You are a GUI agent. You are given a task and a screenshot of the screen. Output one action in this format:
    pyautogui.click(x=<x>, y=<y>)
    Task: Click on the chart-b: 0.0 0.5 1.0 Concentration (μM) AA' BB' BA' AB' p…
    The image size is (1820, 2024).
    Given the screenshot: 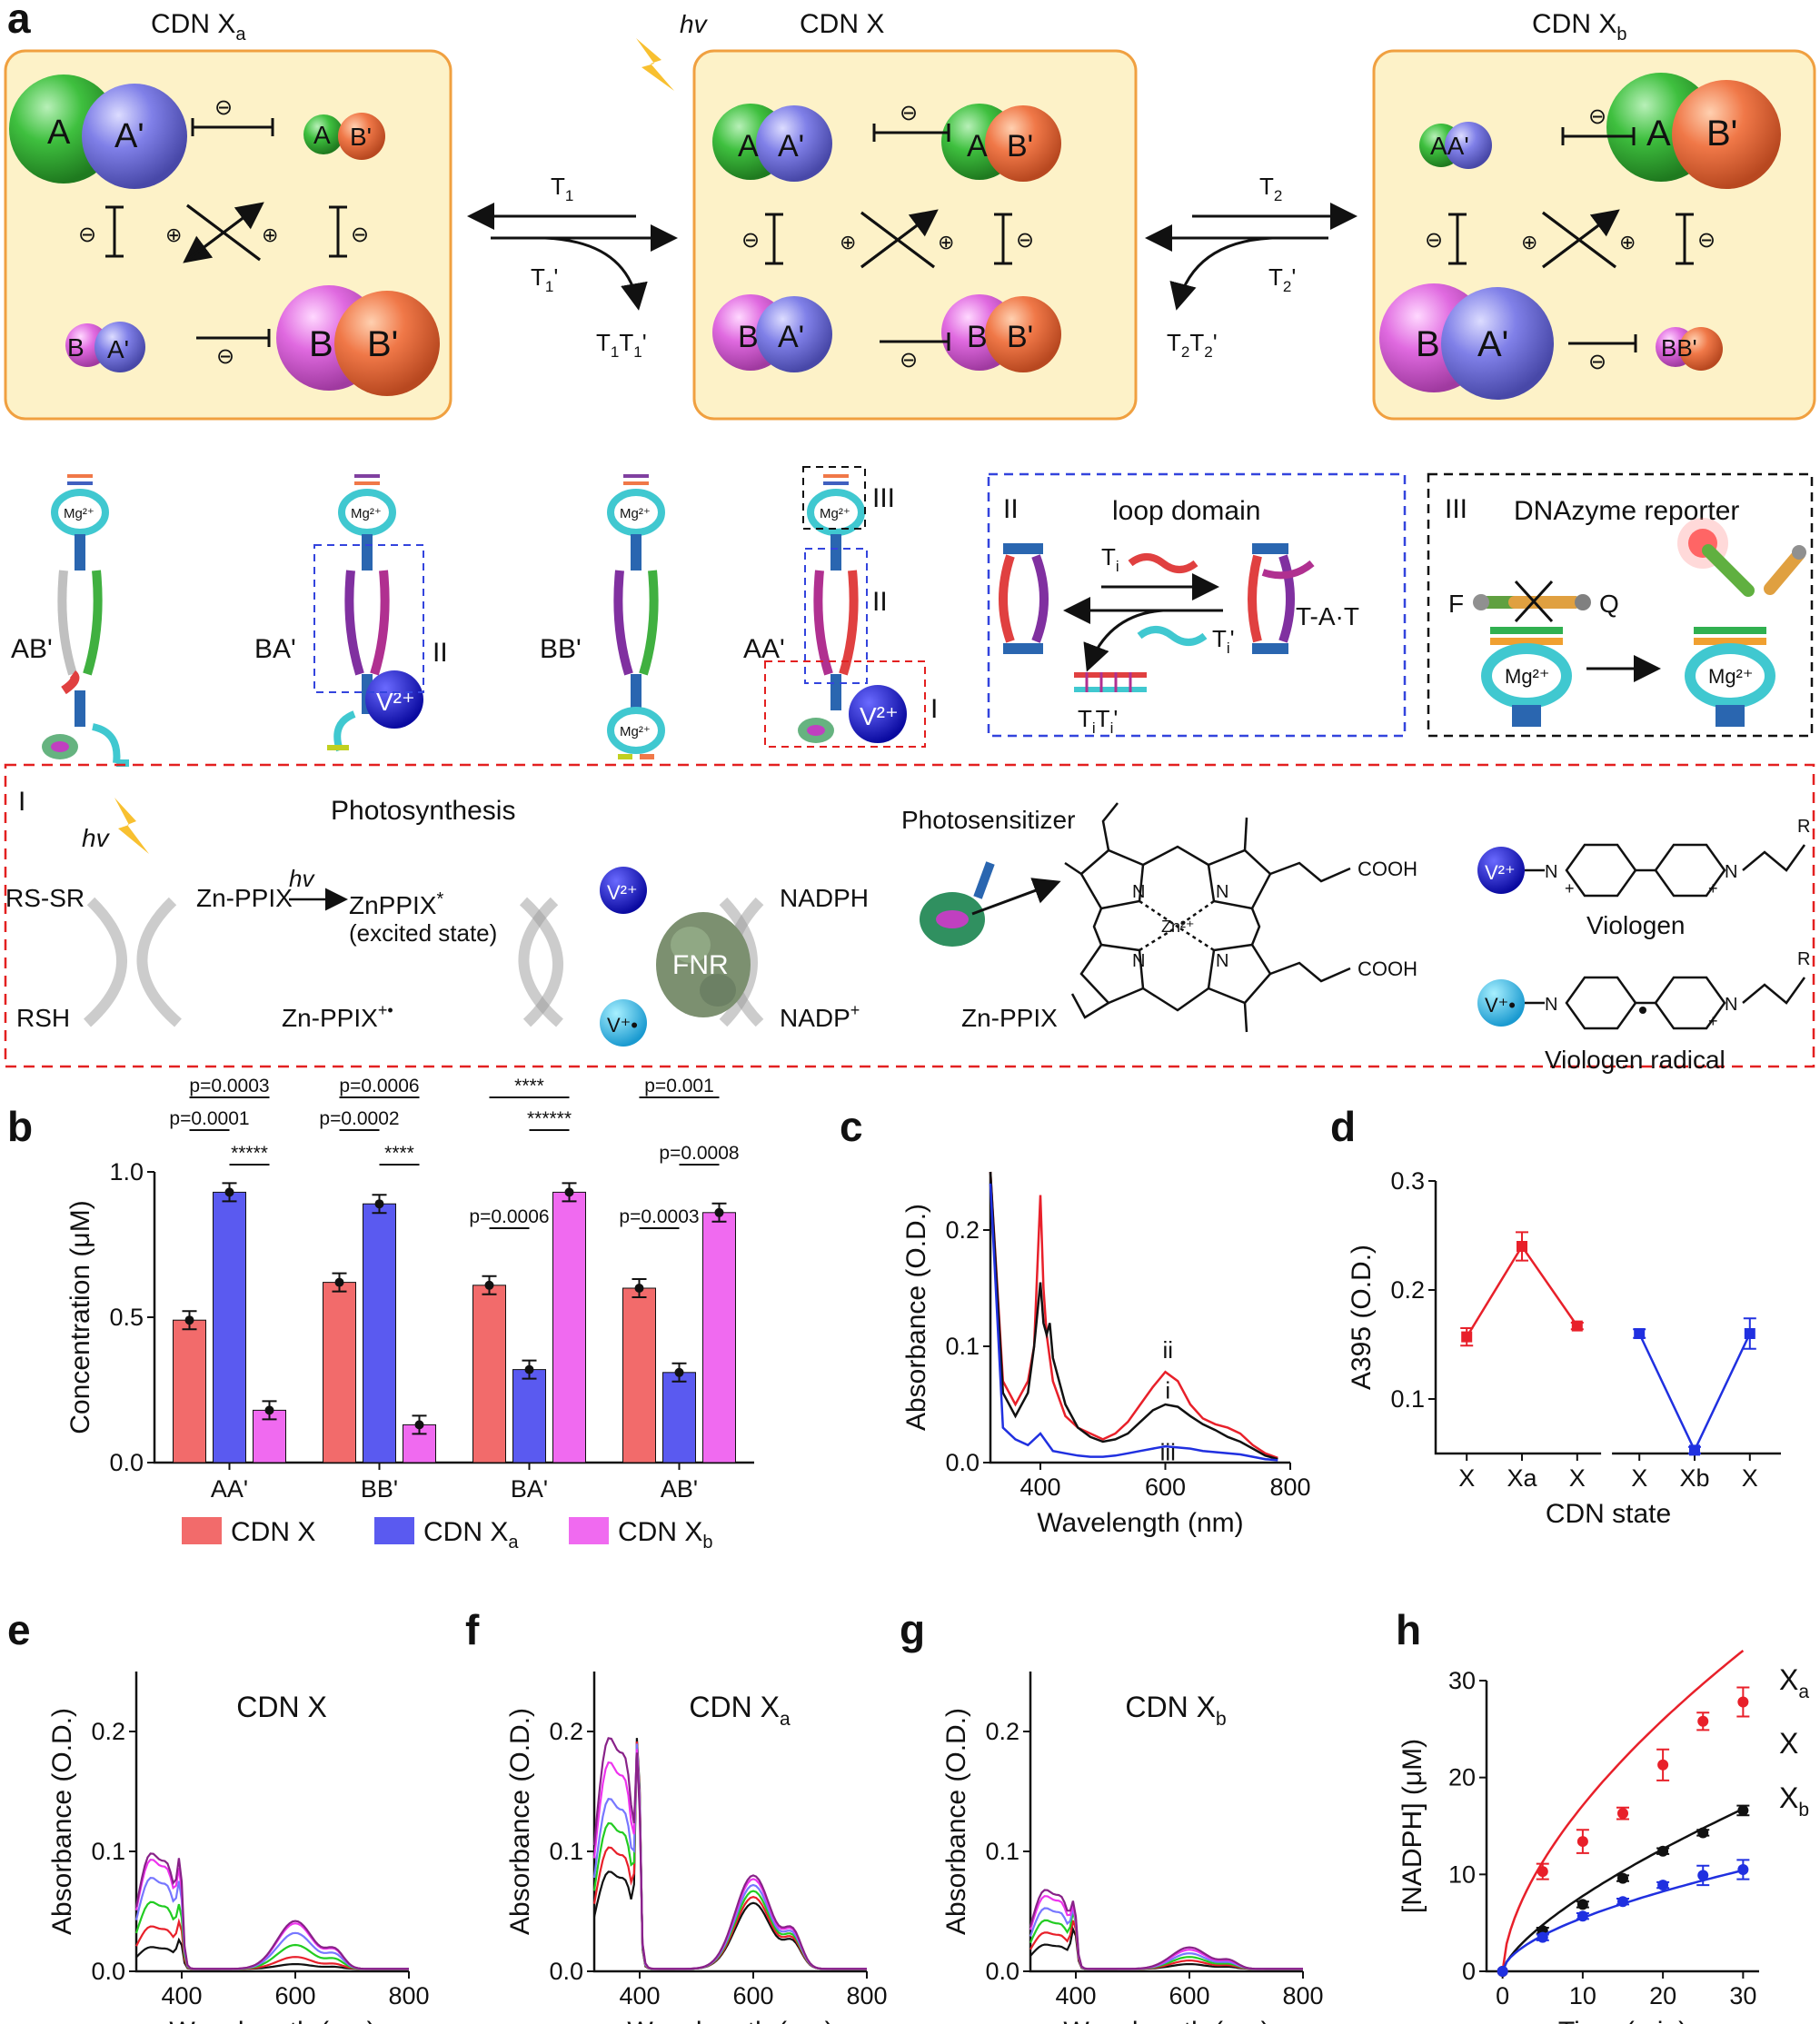 What is the action you would take?
    pyautogui.click(x=410, y=1315)
    